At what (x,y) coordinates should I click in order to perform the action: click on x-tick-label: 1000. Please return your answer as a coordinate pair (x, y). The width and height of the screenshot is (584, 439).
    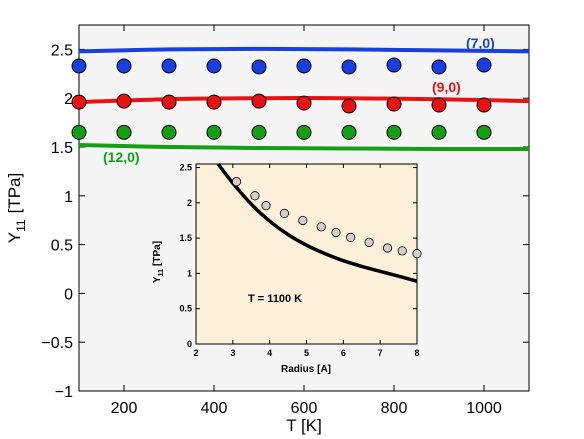
    Looking at the image, I should click on (484, 408).